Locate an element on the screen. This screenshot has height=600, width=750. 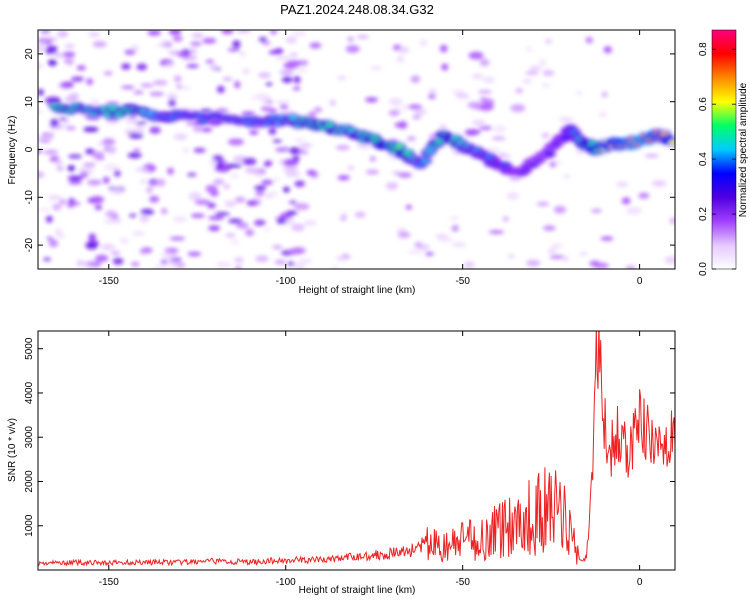
colorbar-frame is located at coordinates (724, 149).